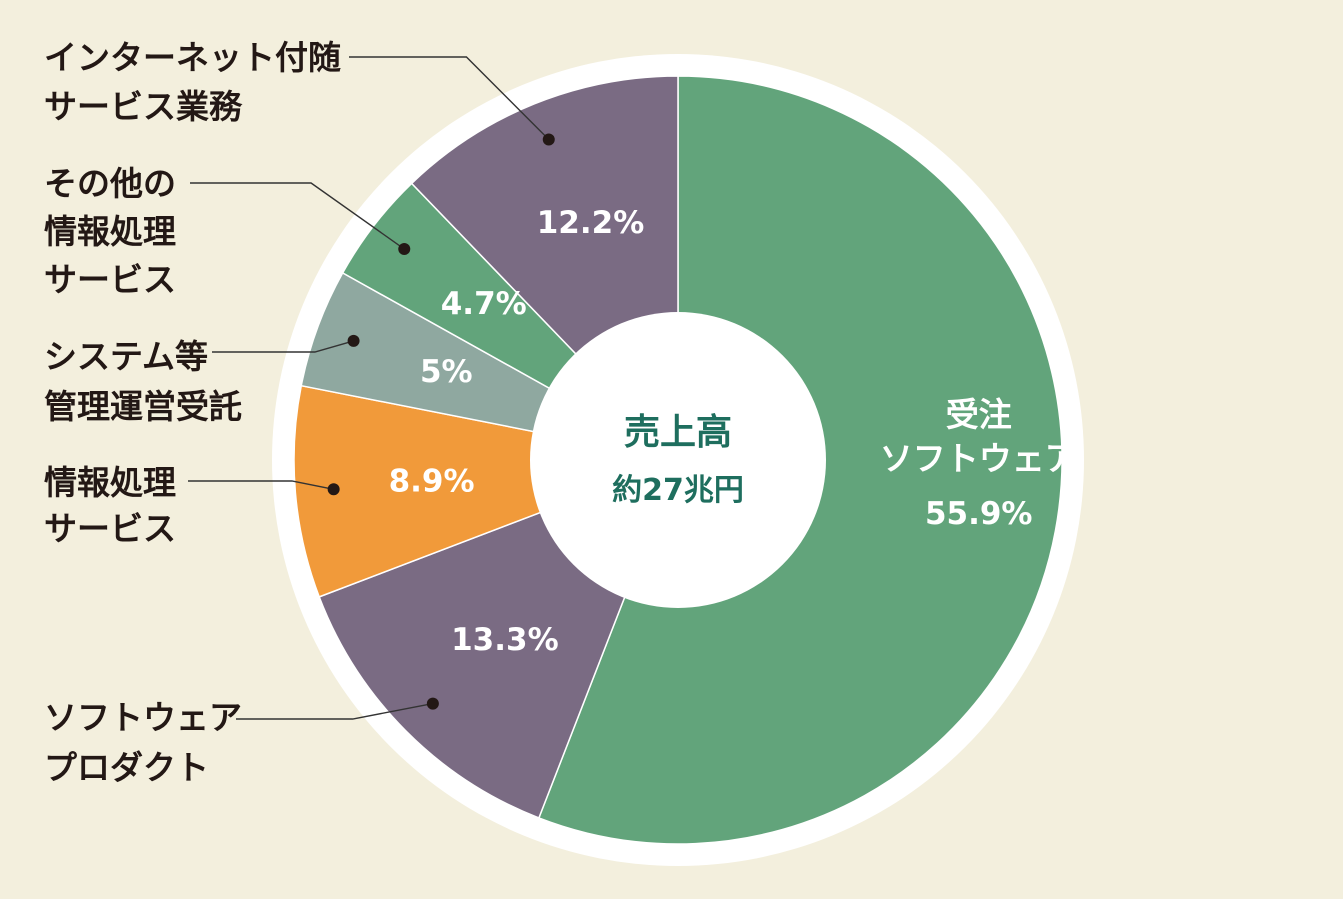  I want to click on slice-category-label: システム等, so click(126, 356).